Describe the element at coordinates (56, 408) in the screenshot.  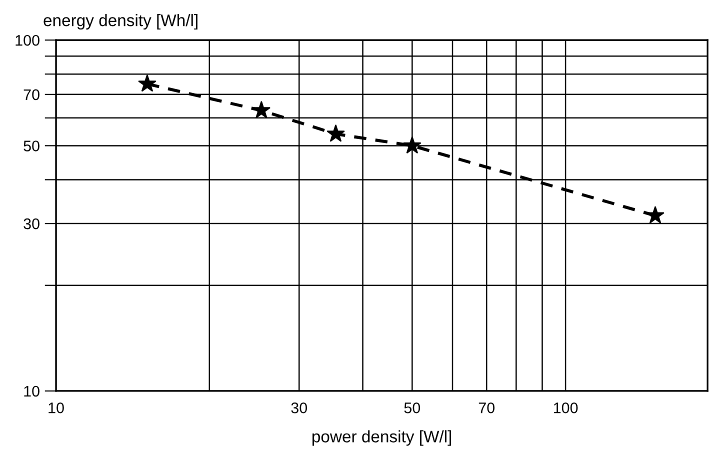
I see `x-tick-label: 10` at that location.